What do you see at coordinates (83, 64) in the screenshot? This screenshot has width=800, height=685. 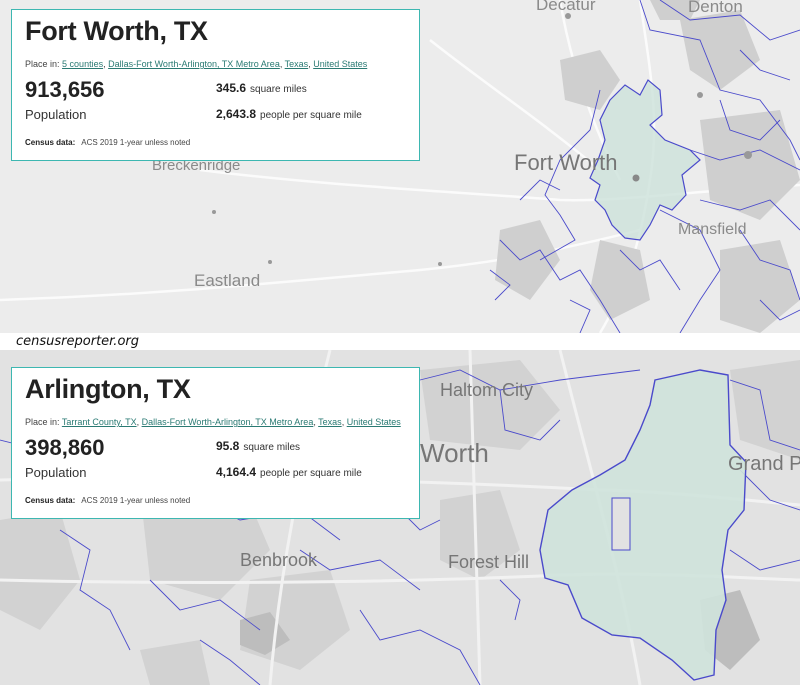 I see `place-in-link-counties: 5 counties` at bounding box center [83, 64].